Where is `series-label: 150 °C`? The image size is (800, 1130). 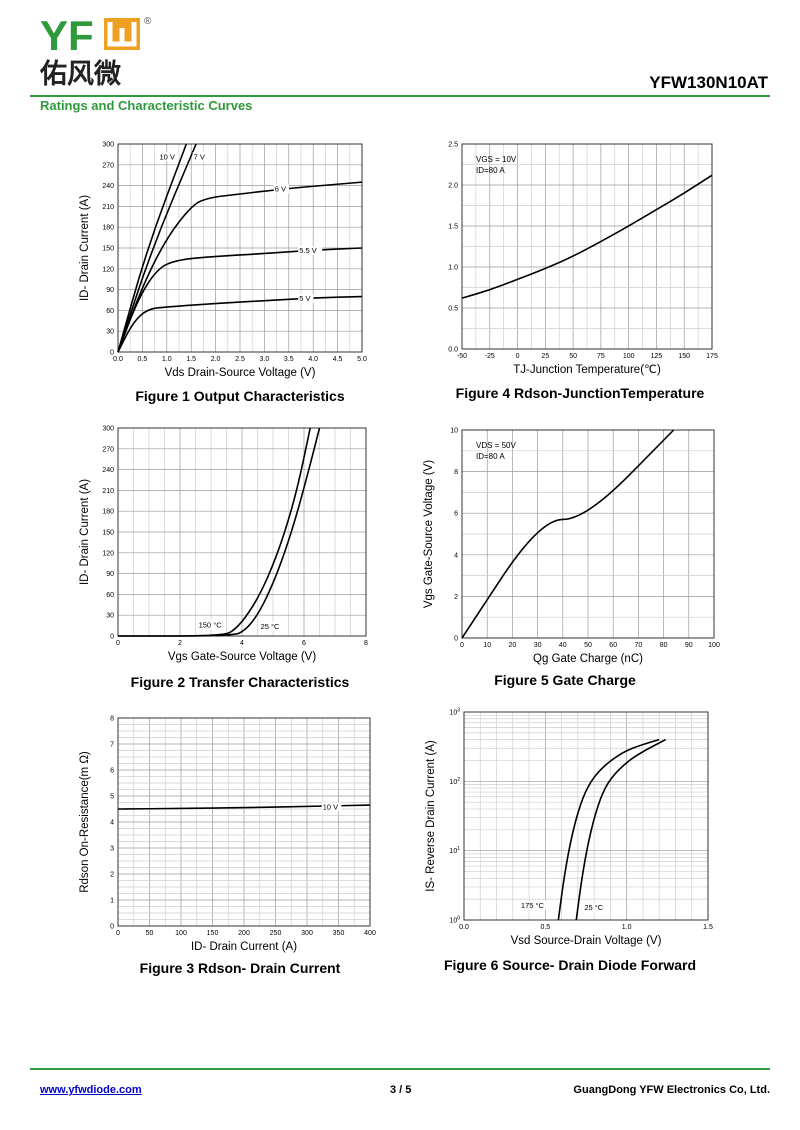 series-label: 150 °C is located at coordinates (211, 625).